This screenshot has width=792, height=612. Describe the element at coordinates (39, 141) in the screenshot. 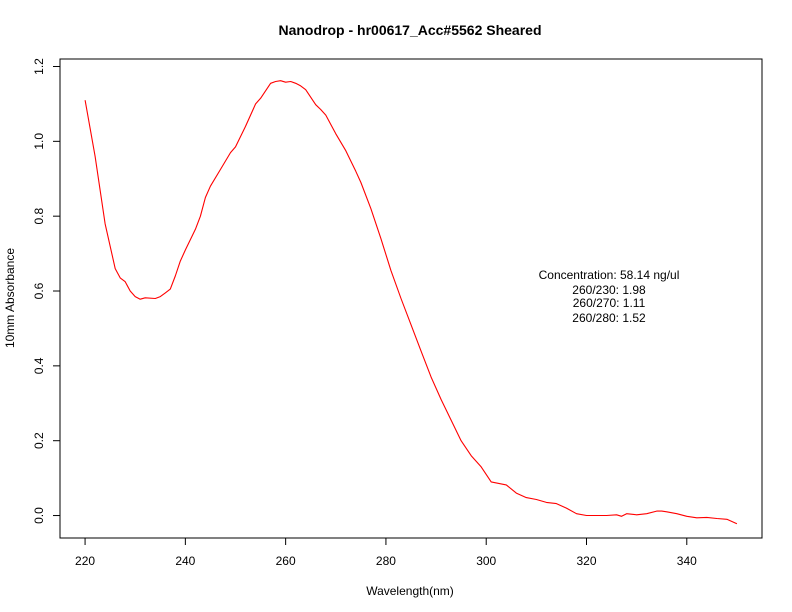

I see `y-tick-label: 1.0` at that location.